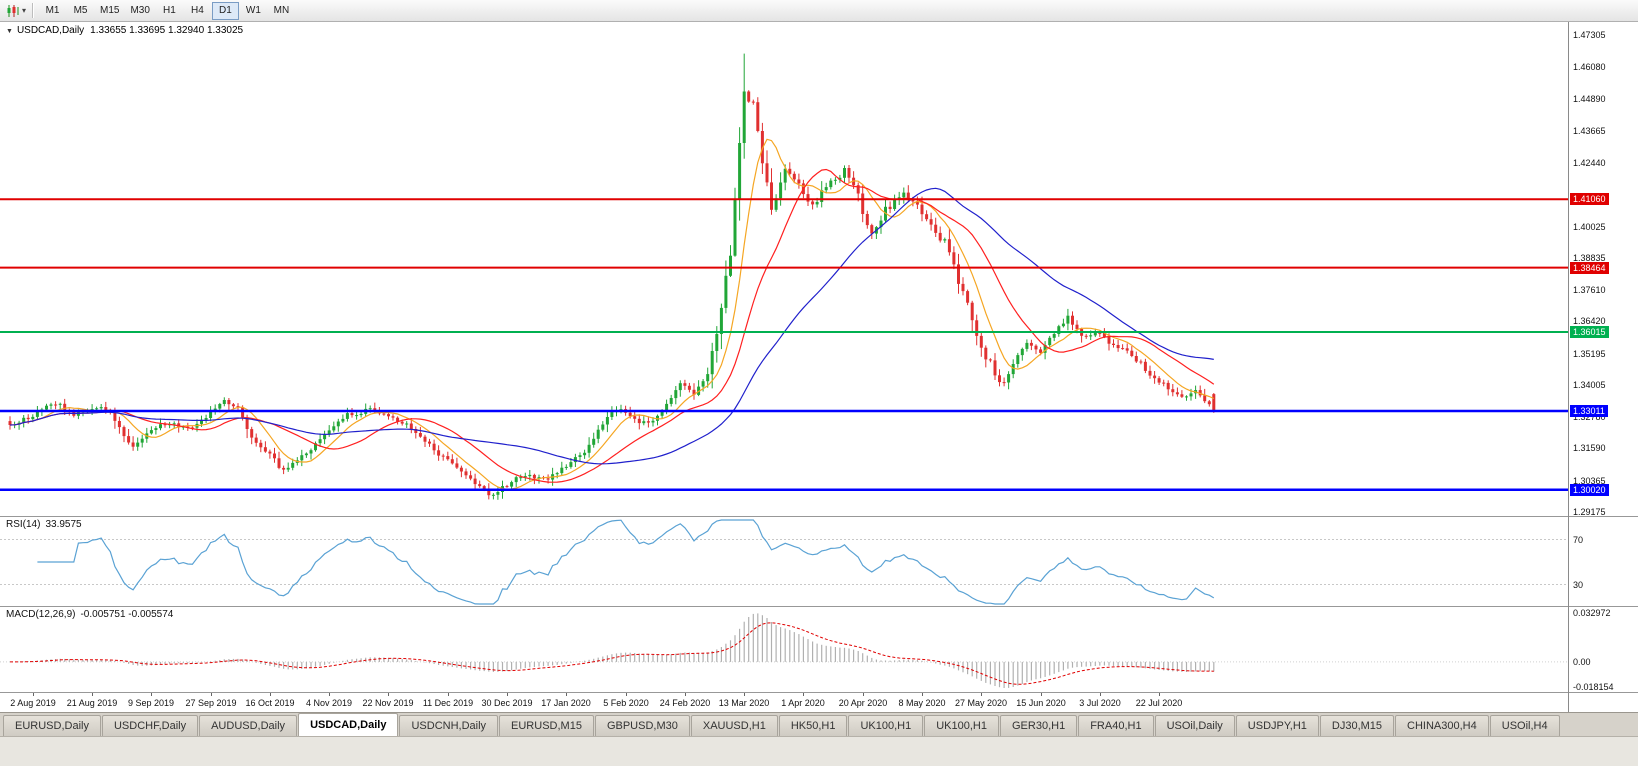 The width and height of the screenshot is (1638, 766). What do you see at coordinates (211, 703) in the screenshot?
I see `date-tick: 27 Sep 2019` at bounding box center [211, 703].